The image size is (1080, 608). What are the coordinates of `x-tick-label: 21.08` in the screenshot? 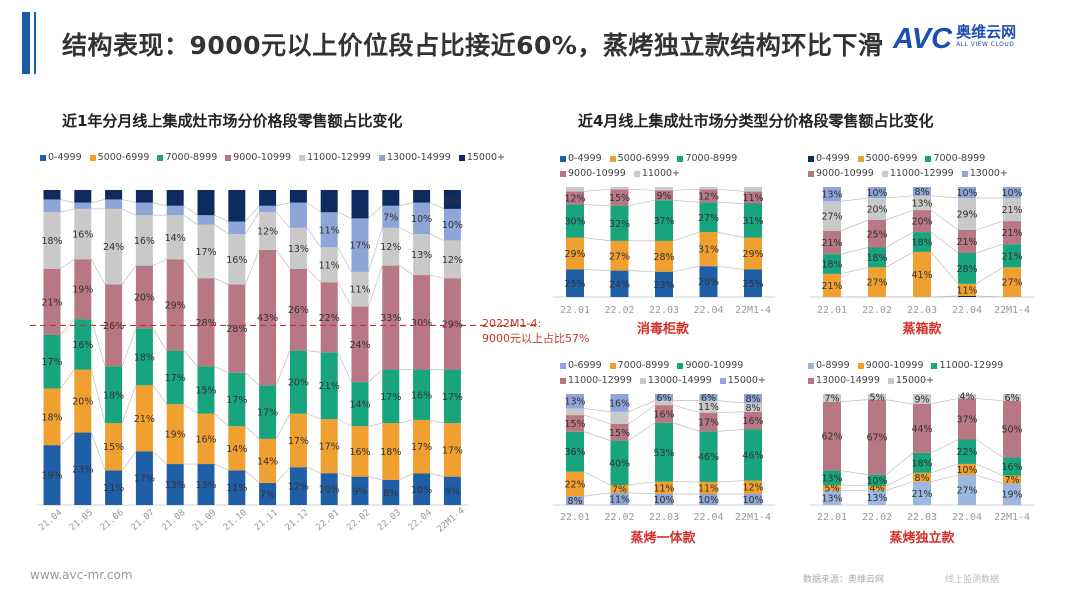 It's located at (173, 520).